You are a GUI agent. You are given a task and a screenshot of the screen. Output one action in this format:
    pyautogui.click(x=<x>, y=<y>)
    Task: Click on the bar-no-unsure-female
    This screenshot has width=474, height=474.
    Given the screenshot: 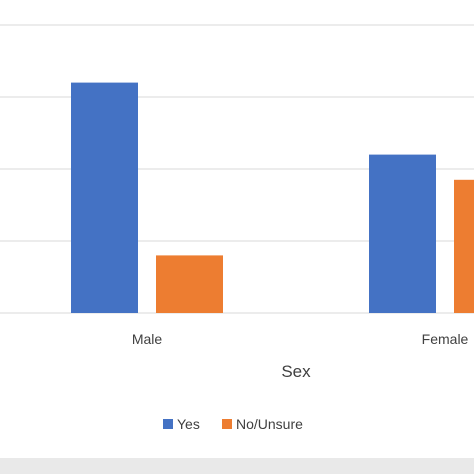 What is the action you would take?
    pyautogui.click(x=464, y=246)
    